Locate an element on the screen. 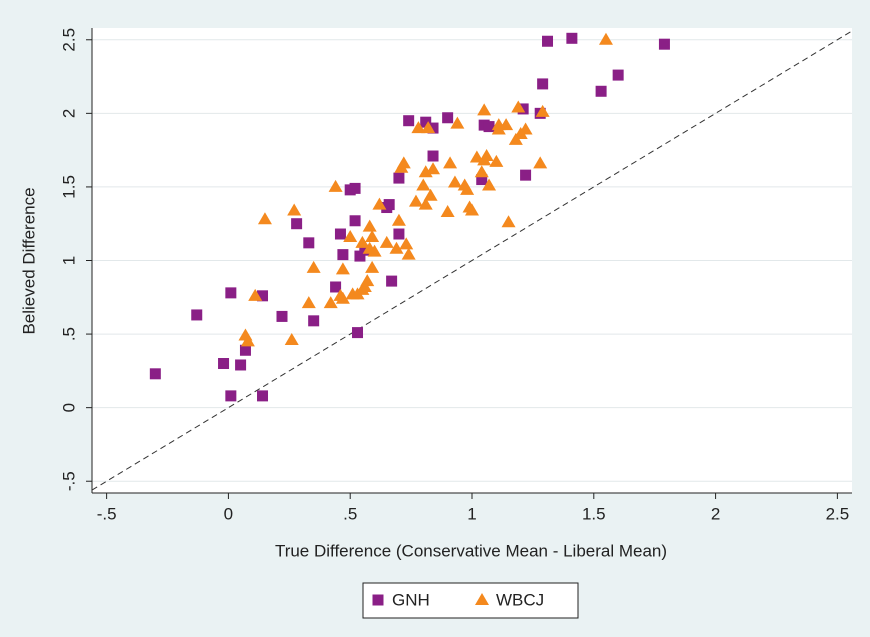  x-tick-label: 0 is located at coordinates (228, 513).